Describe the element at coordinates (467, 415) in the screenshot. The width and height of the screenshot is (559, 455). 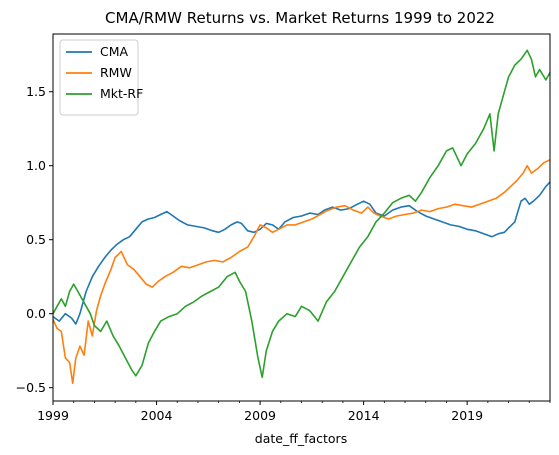
I see `x-tick-label: 2019` at that location.